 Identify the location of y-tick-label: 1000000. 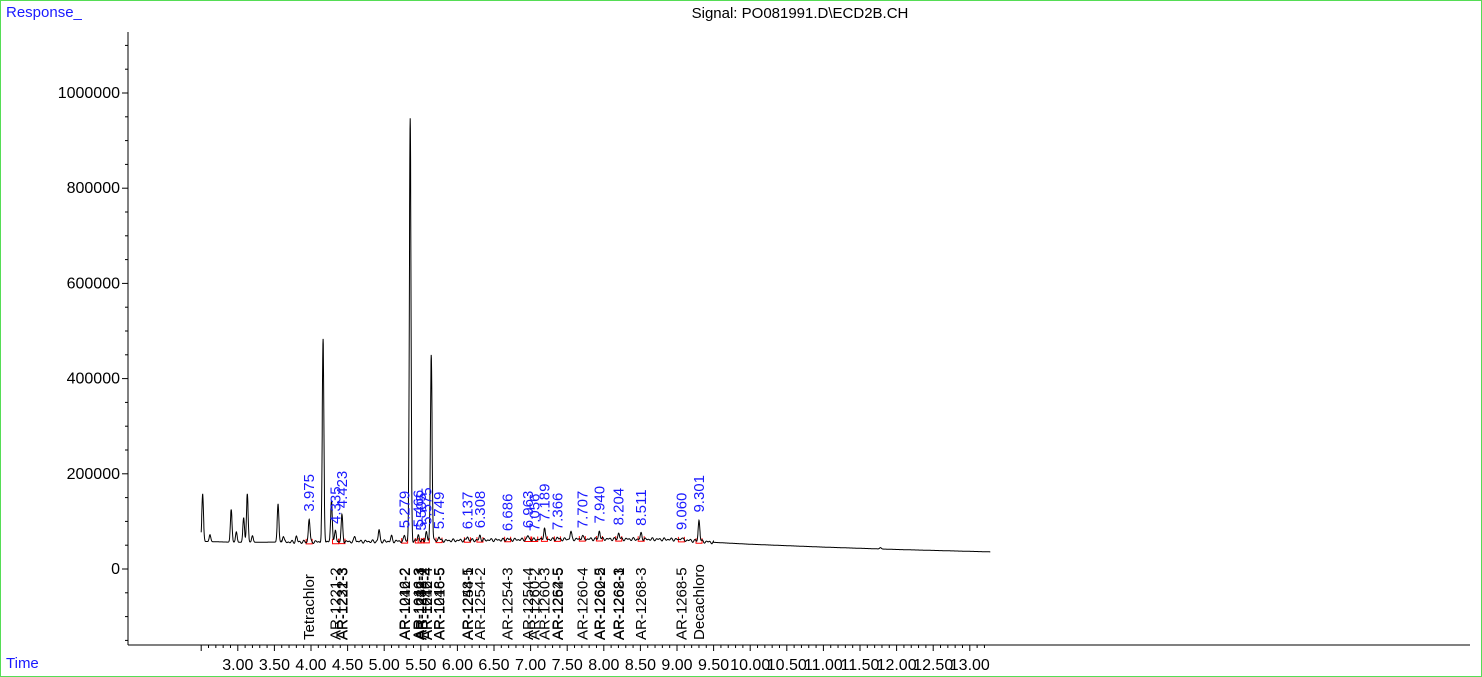
(89, 93).